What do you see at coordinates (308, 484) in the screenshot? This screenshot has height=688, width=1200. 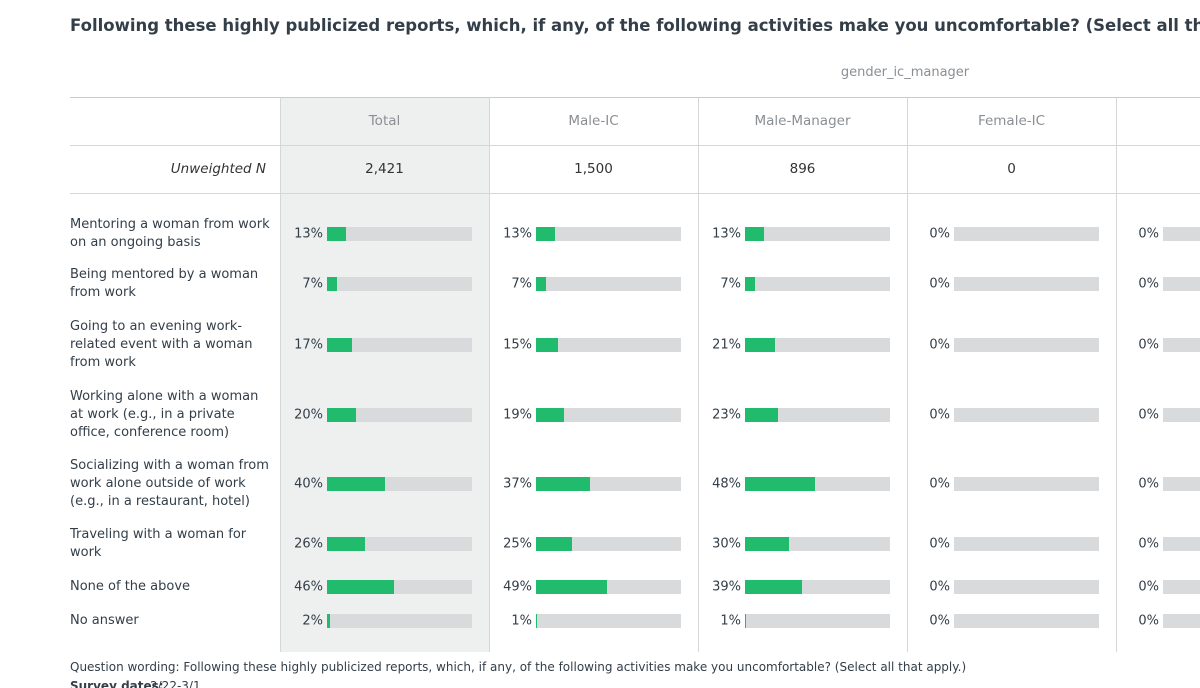 I see `value-label: 40%` at bounding box center [308, 484].